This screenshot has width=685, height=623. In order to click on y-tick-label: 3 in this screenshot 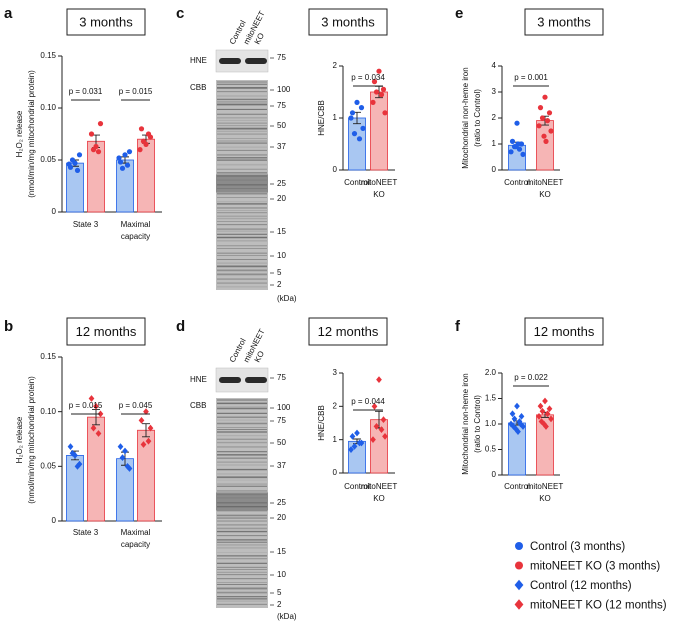, I will do `click(494, 91)`.